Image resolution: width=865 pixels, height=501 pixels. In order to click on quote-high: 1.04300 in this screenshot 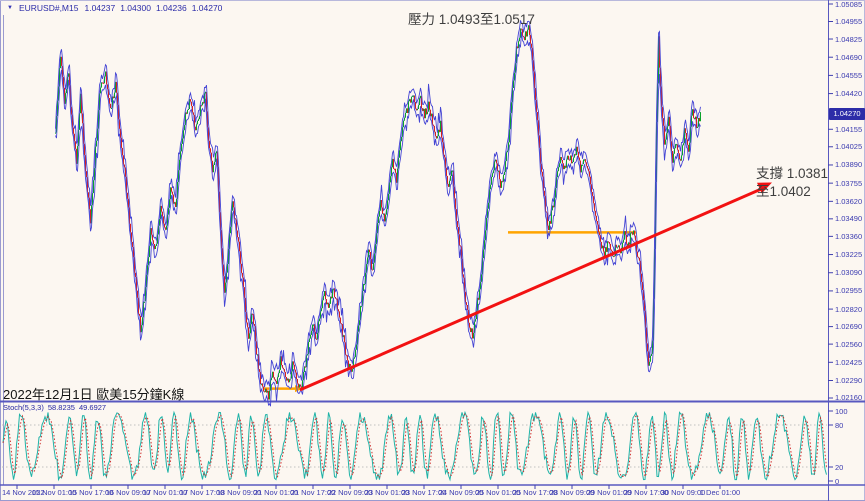, I will do `click(135, 8)`.